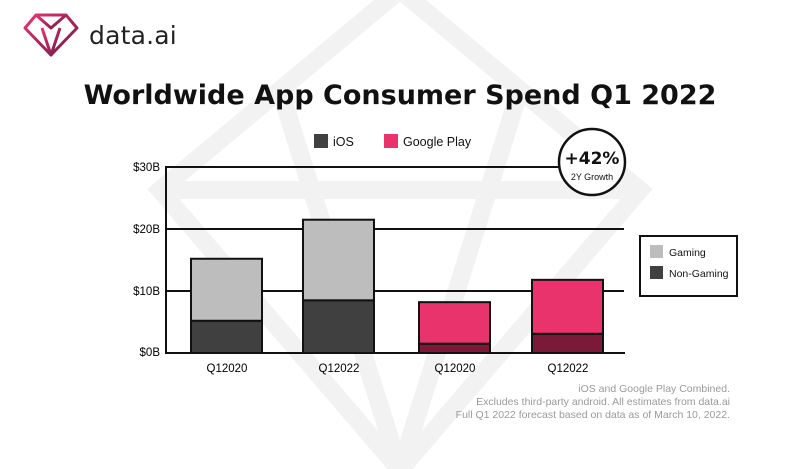 Image resolution: width=800 pixels, height=469 pixels. What do you see at coordinates (400, 95) in the screenshot?
I see `page-title: Worldwide App Consumer Spend Q1 2022` at bounding box center [400, 95].